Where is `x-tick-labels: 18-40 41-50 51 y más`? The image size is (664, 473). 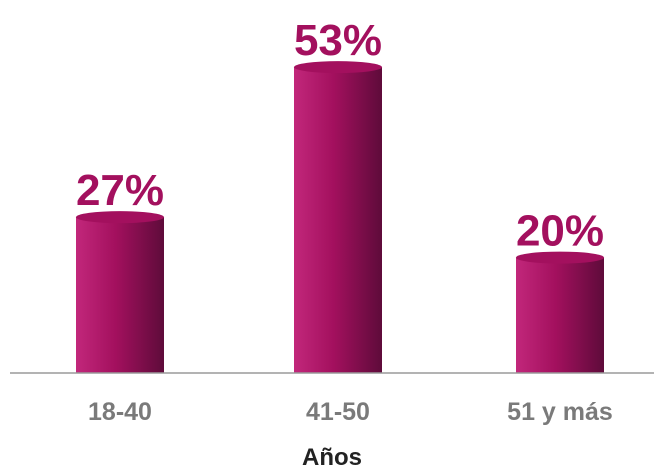 x-tick-labels: 18-40 41-50 51 y más is located at coordinates (350, 412).